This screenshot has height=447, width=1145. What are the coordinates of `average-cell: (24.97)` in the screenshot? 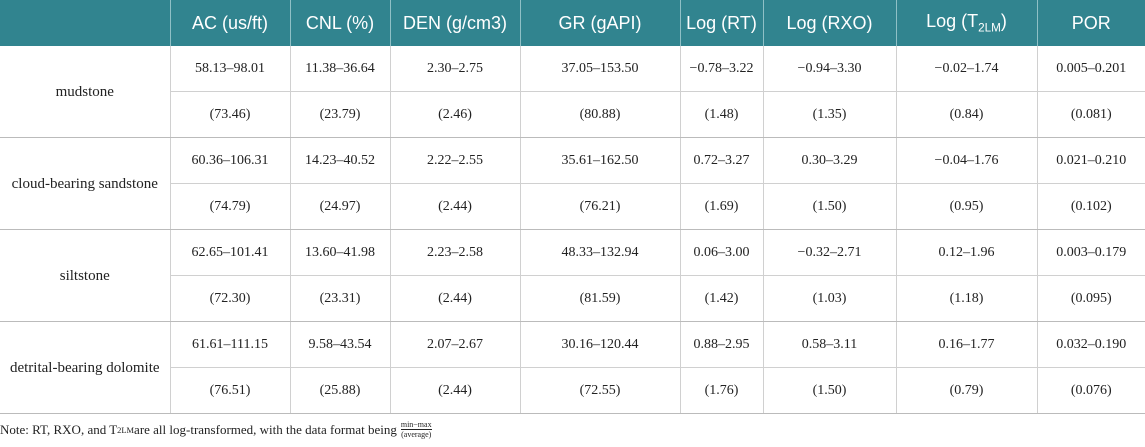 It's located at (339, 206).